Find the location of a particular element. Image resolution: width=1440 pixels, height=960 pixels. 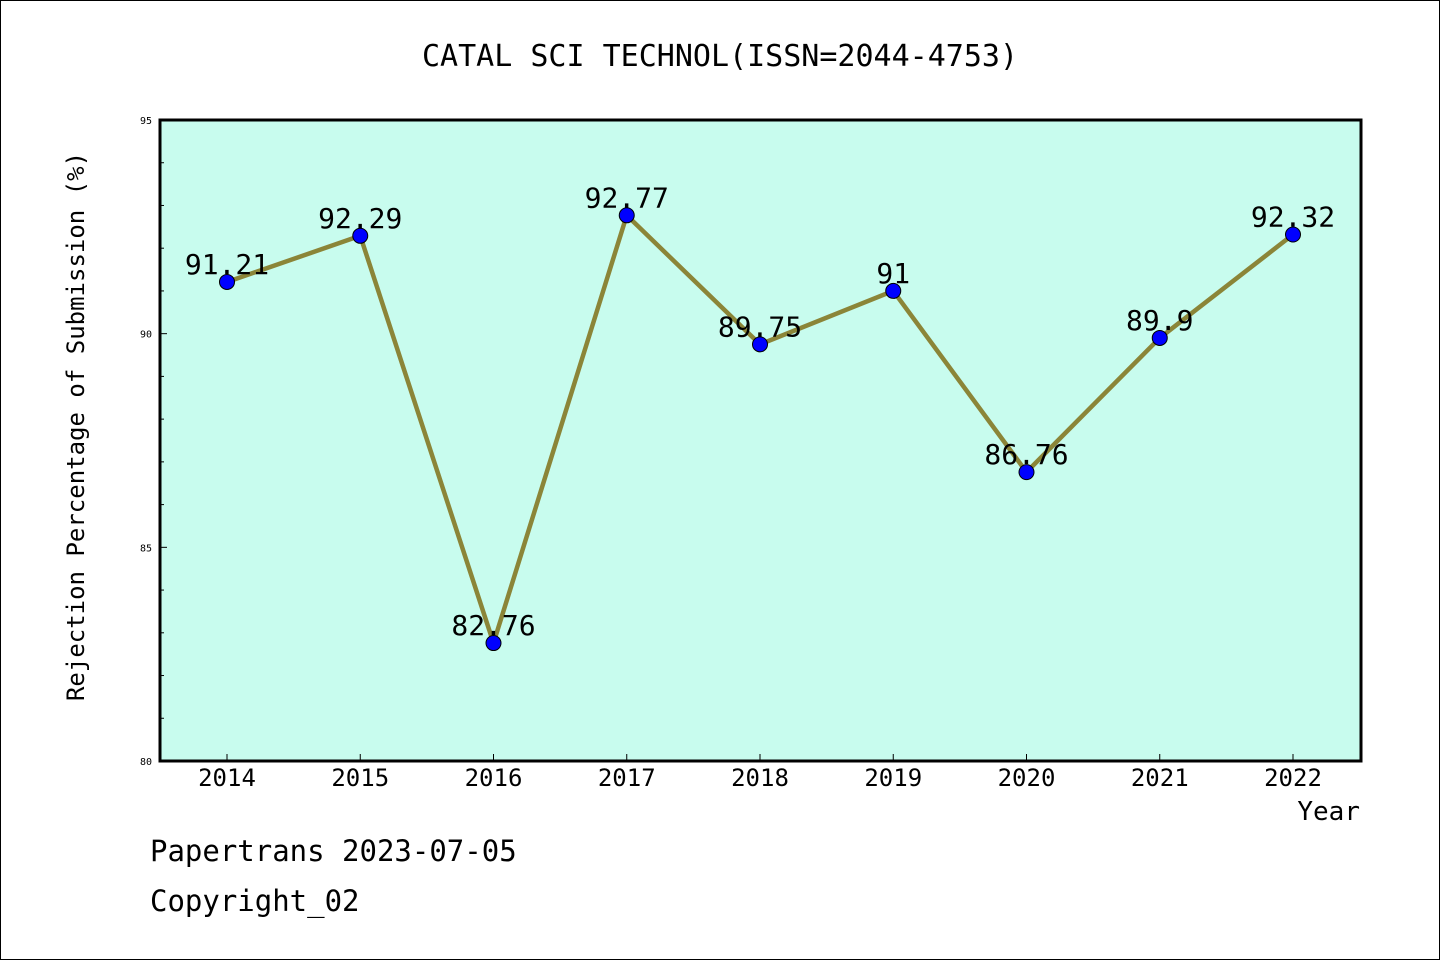

x-axis: 2014 2015 2016 2017 2018 2019 2020 2021 2022 is located at coordinates (760, 773).